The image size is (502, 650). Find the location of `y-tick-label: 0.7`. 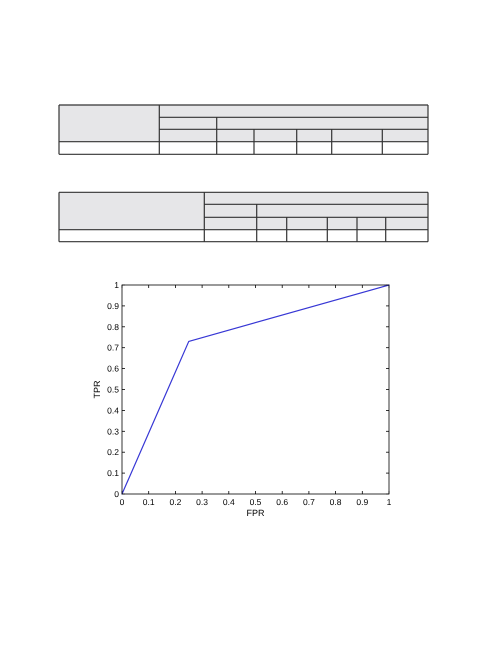

y-tick-label: 0.7 is located at coordinates (113, 347).